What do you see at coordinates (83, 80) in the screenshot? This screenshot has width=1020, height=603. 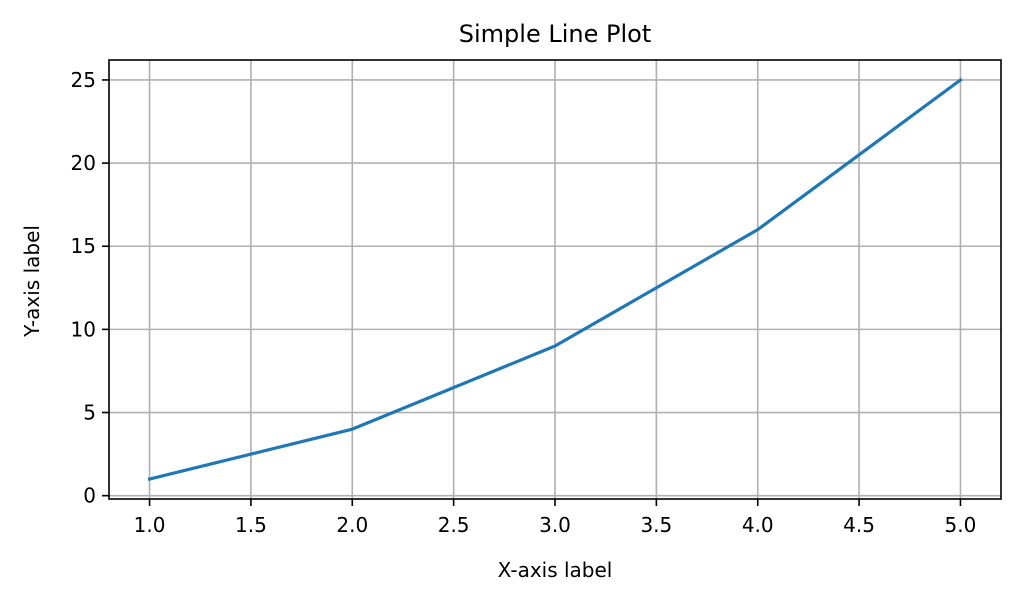 I see `y-tick-label: 25` at bounding box center [83, 80].